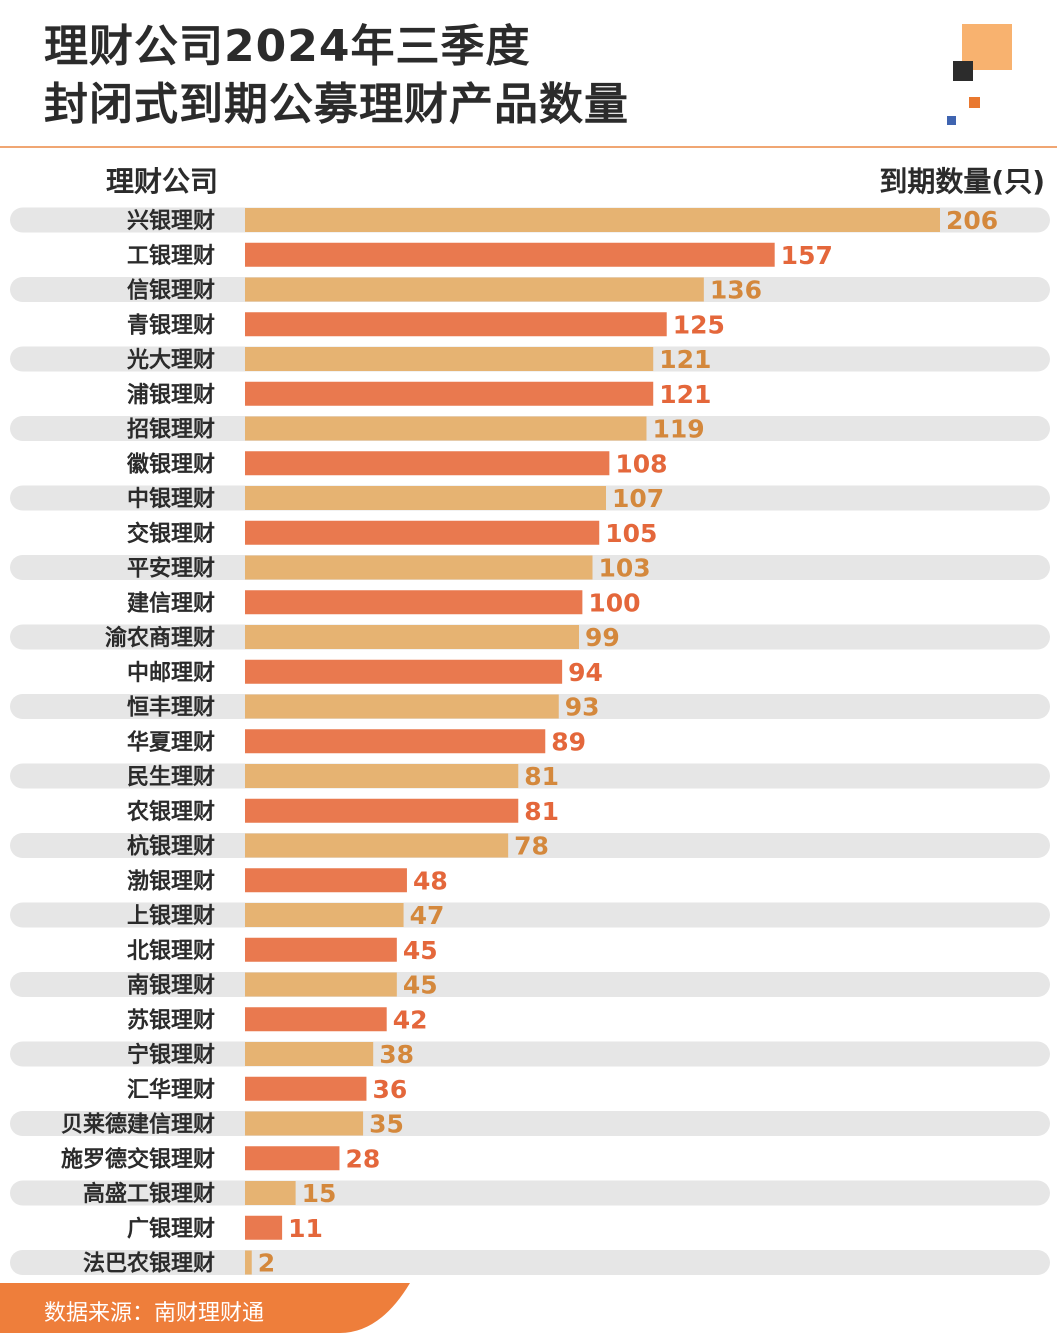  What do you see at coordinates (530, 1054) in the screenshot?
I see `bar-row: 宁银理财 38` at bounding box center [530, 1054].